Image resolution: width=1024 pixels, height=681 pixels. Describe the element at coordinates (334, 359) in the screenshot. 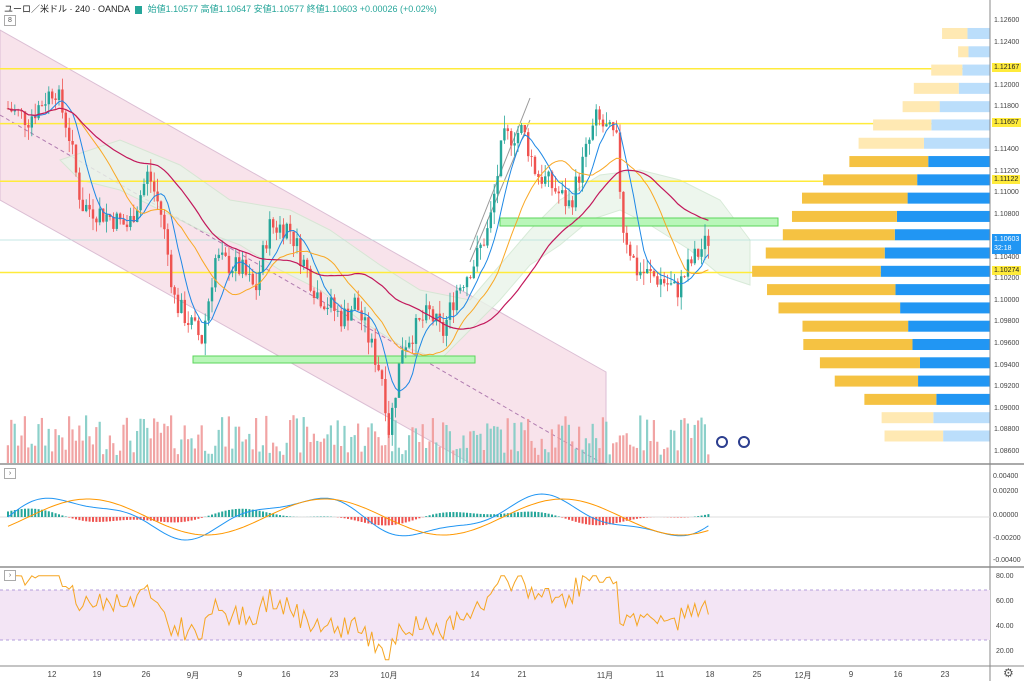

I see `support-zone` at that location.